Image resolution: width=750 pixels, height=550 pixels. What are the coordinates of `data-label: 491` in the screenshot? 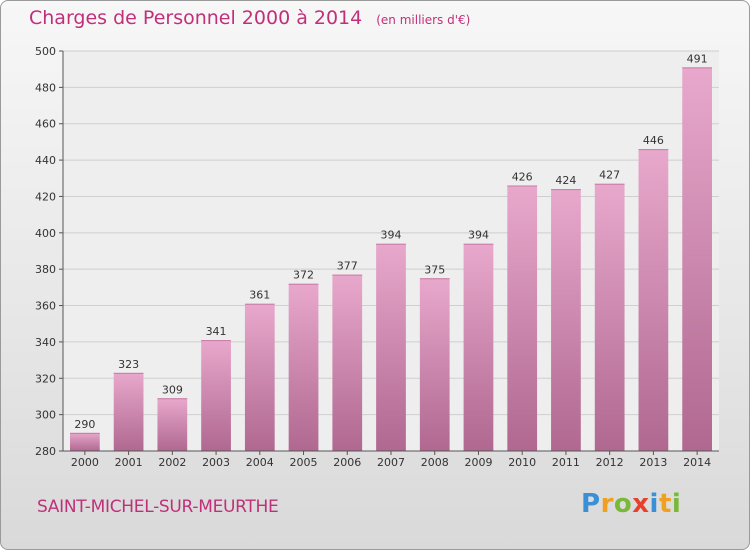 It's located at (697, 58).